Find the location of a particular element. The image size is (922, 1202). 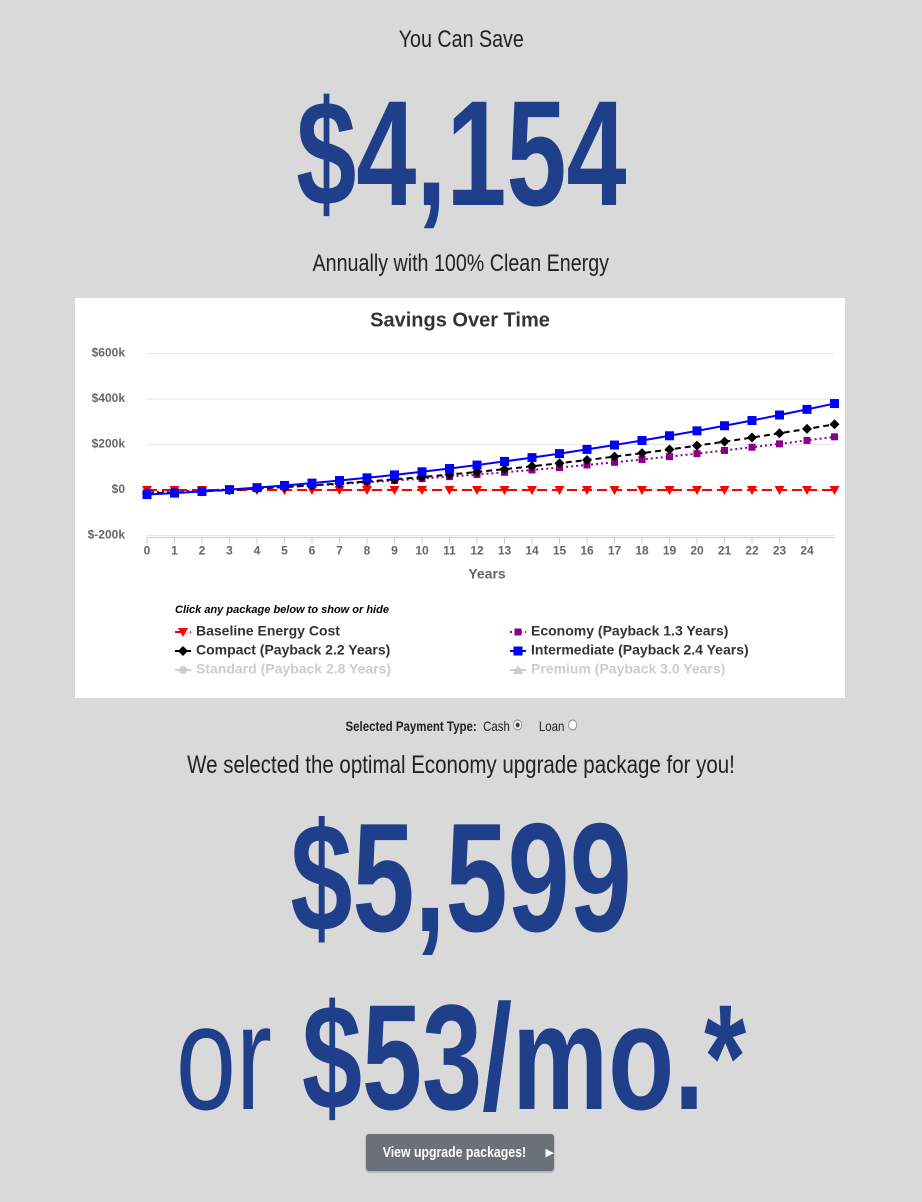

x-tick-label: 16 is located at coordinates (587, 551).